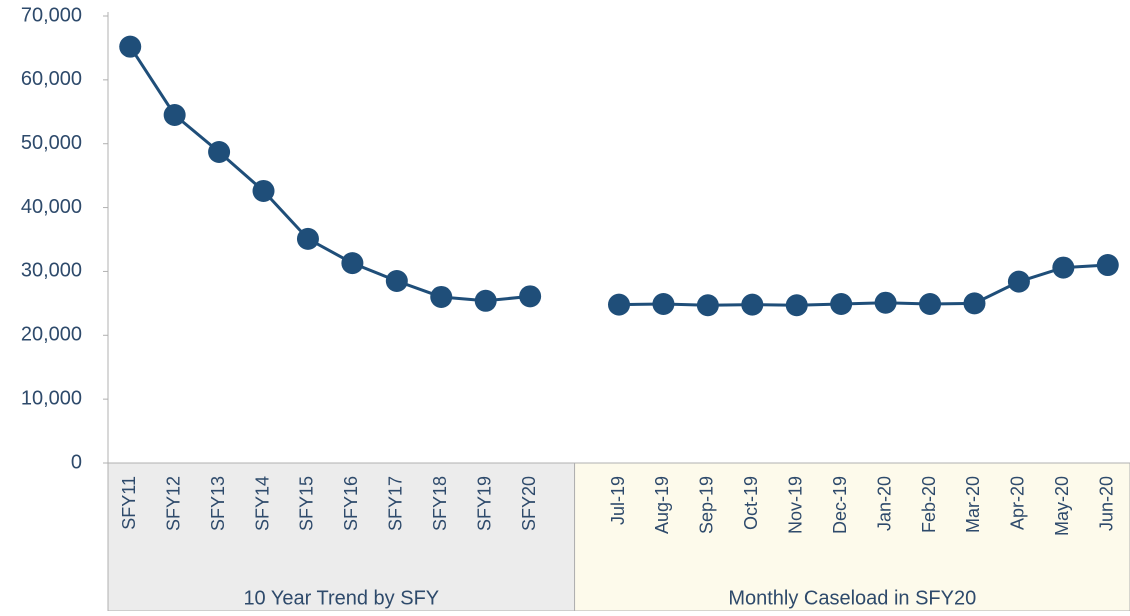  I want to click on y-tick-label: 0, so click(76, 462).